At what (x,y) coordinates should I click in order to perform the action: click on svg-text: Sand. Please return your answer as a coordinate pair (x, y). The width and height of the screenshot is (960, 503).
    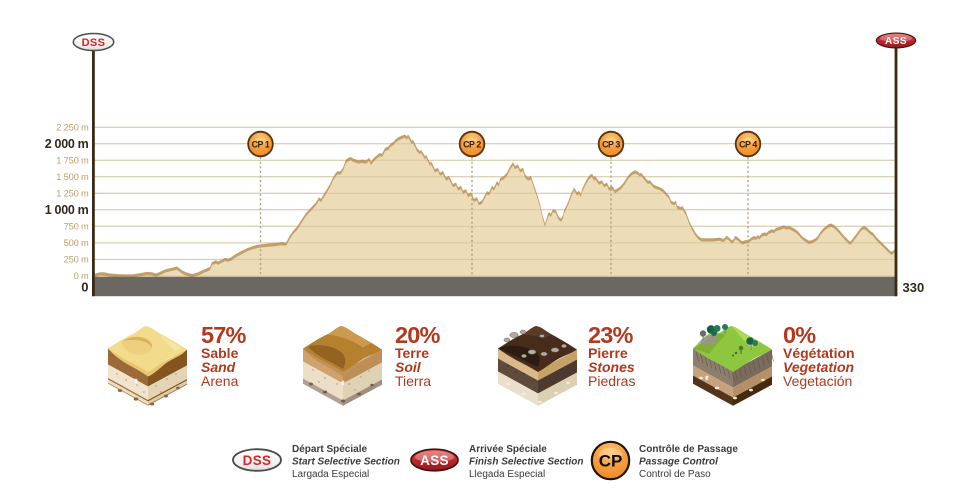
    Looking at the image, I should click on (218, 367).